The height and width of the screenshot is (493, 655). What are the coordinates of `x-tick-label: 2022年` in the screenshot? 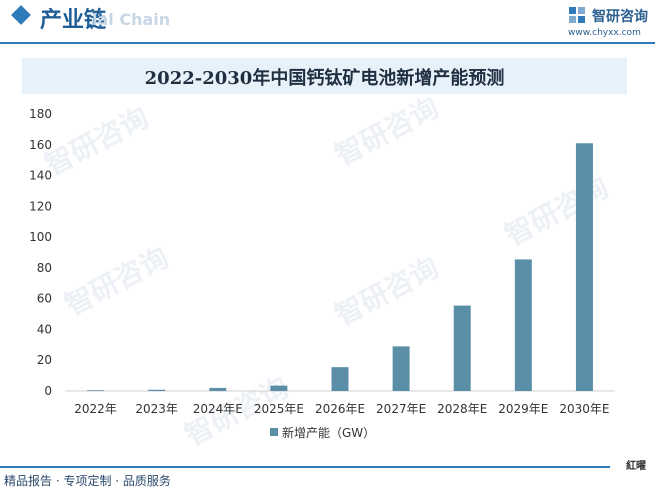 It's located at (95, 409).